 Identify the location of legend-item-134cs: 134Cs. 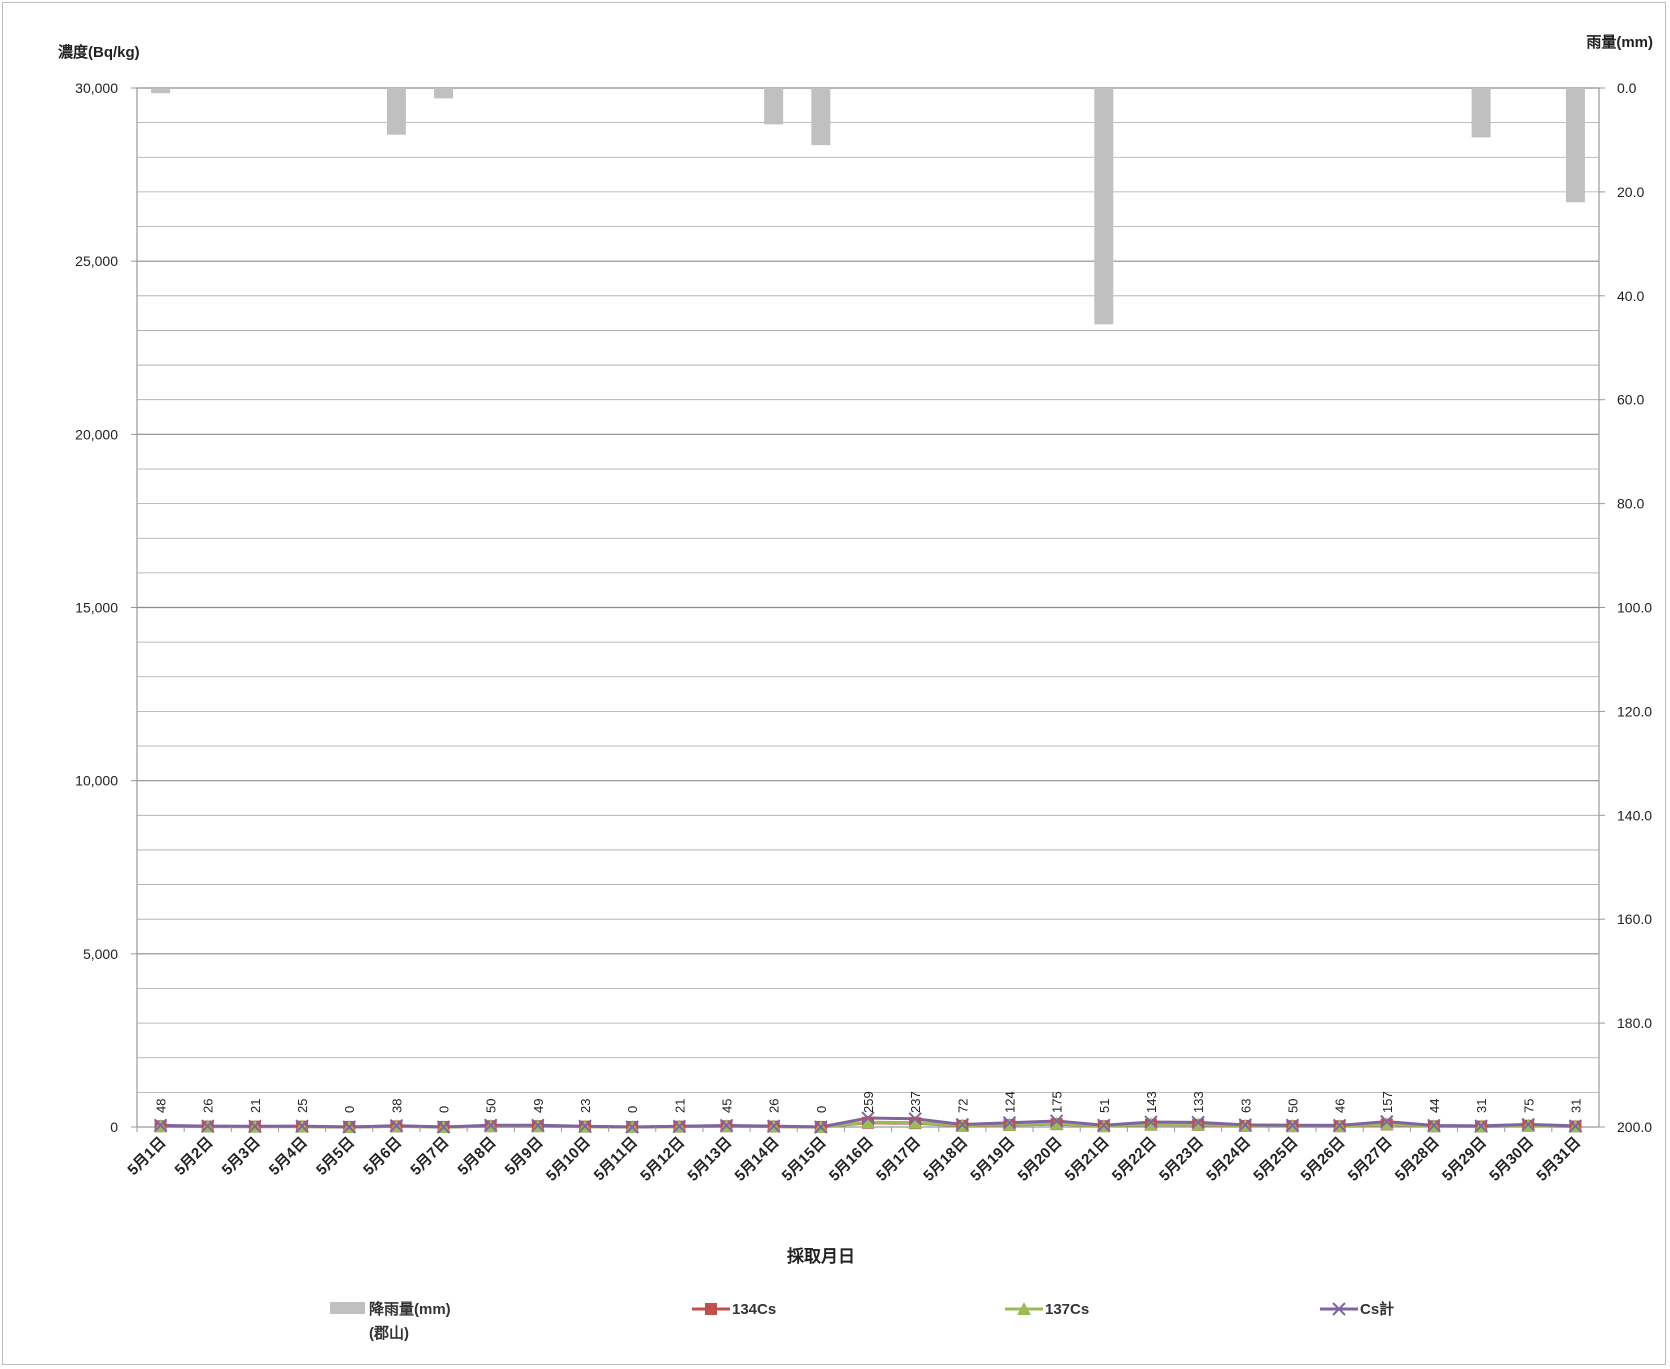
(734, 1309).